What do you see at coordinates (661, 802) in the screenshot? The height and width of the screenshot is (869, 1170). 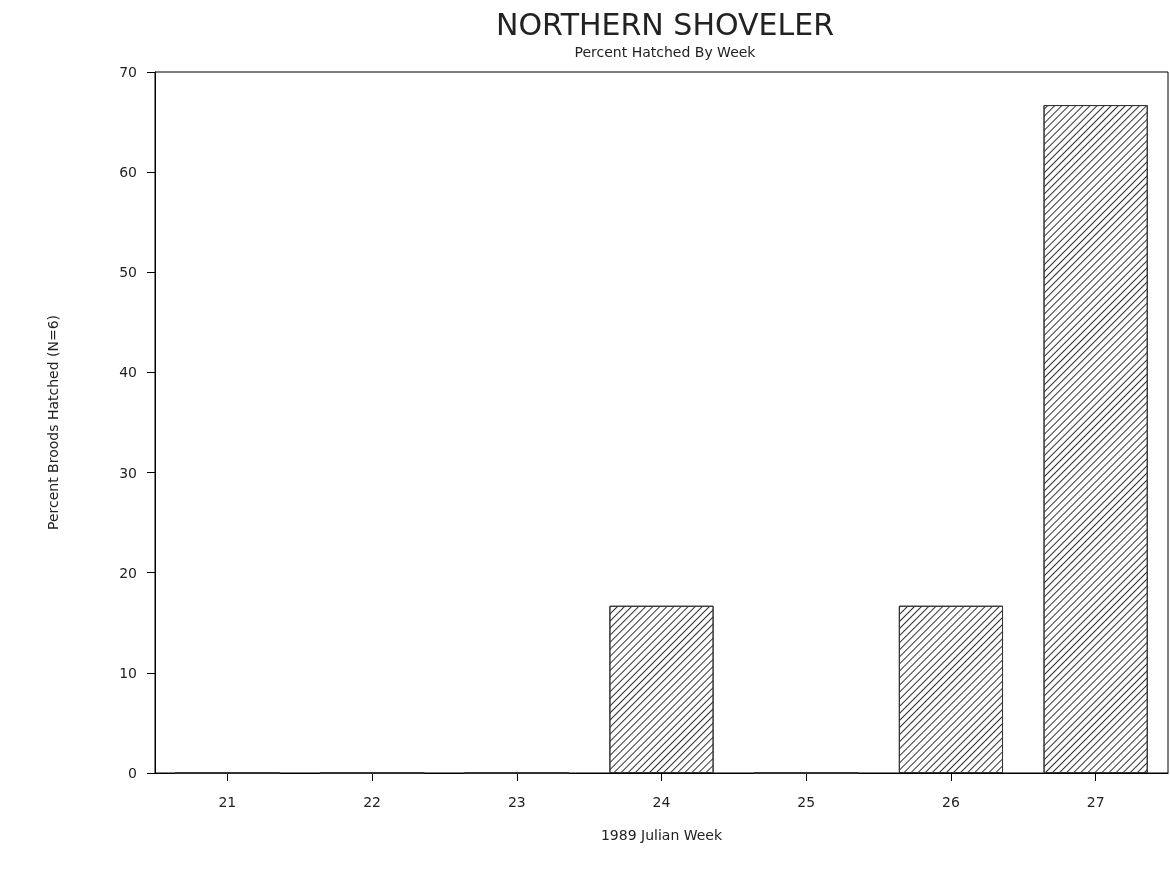 I see `x-tick-label: 24` at bounding box center [661, 802].